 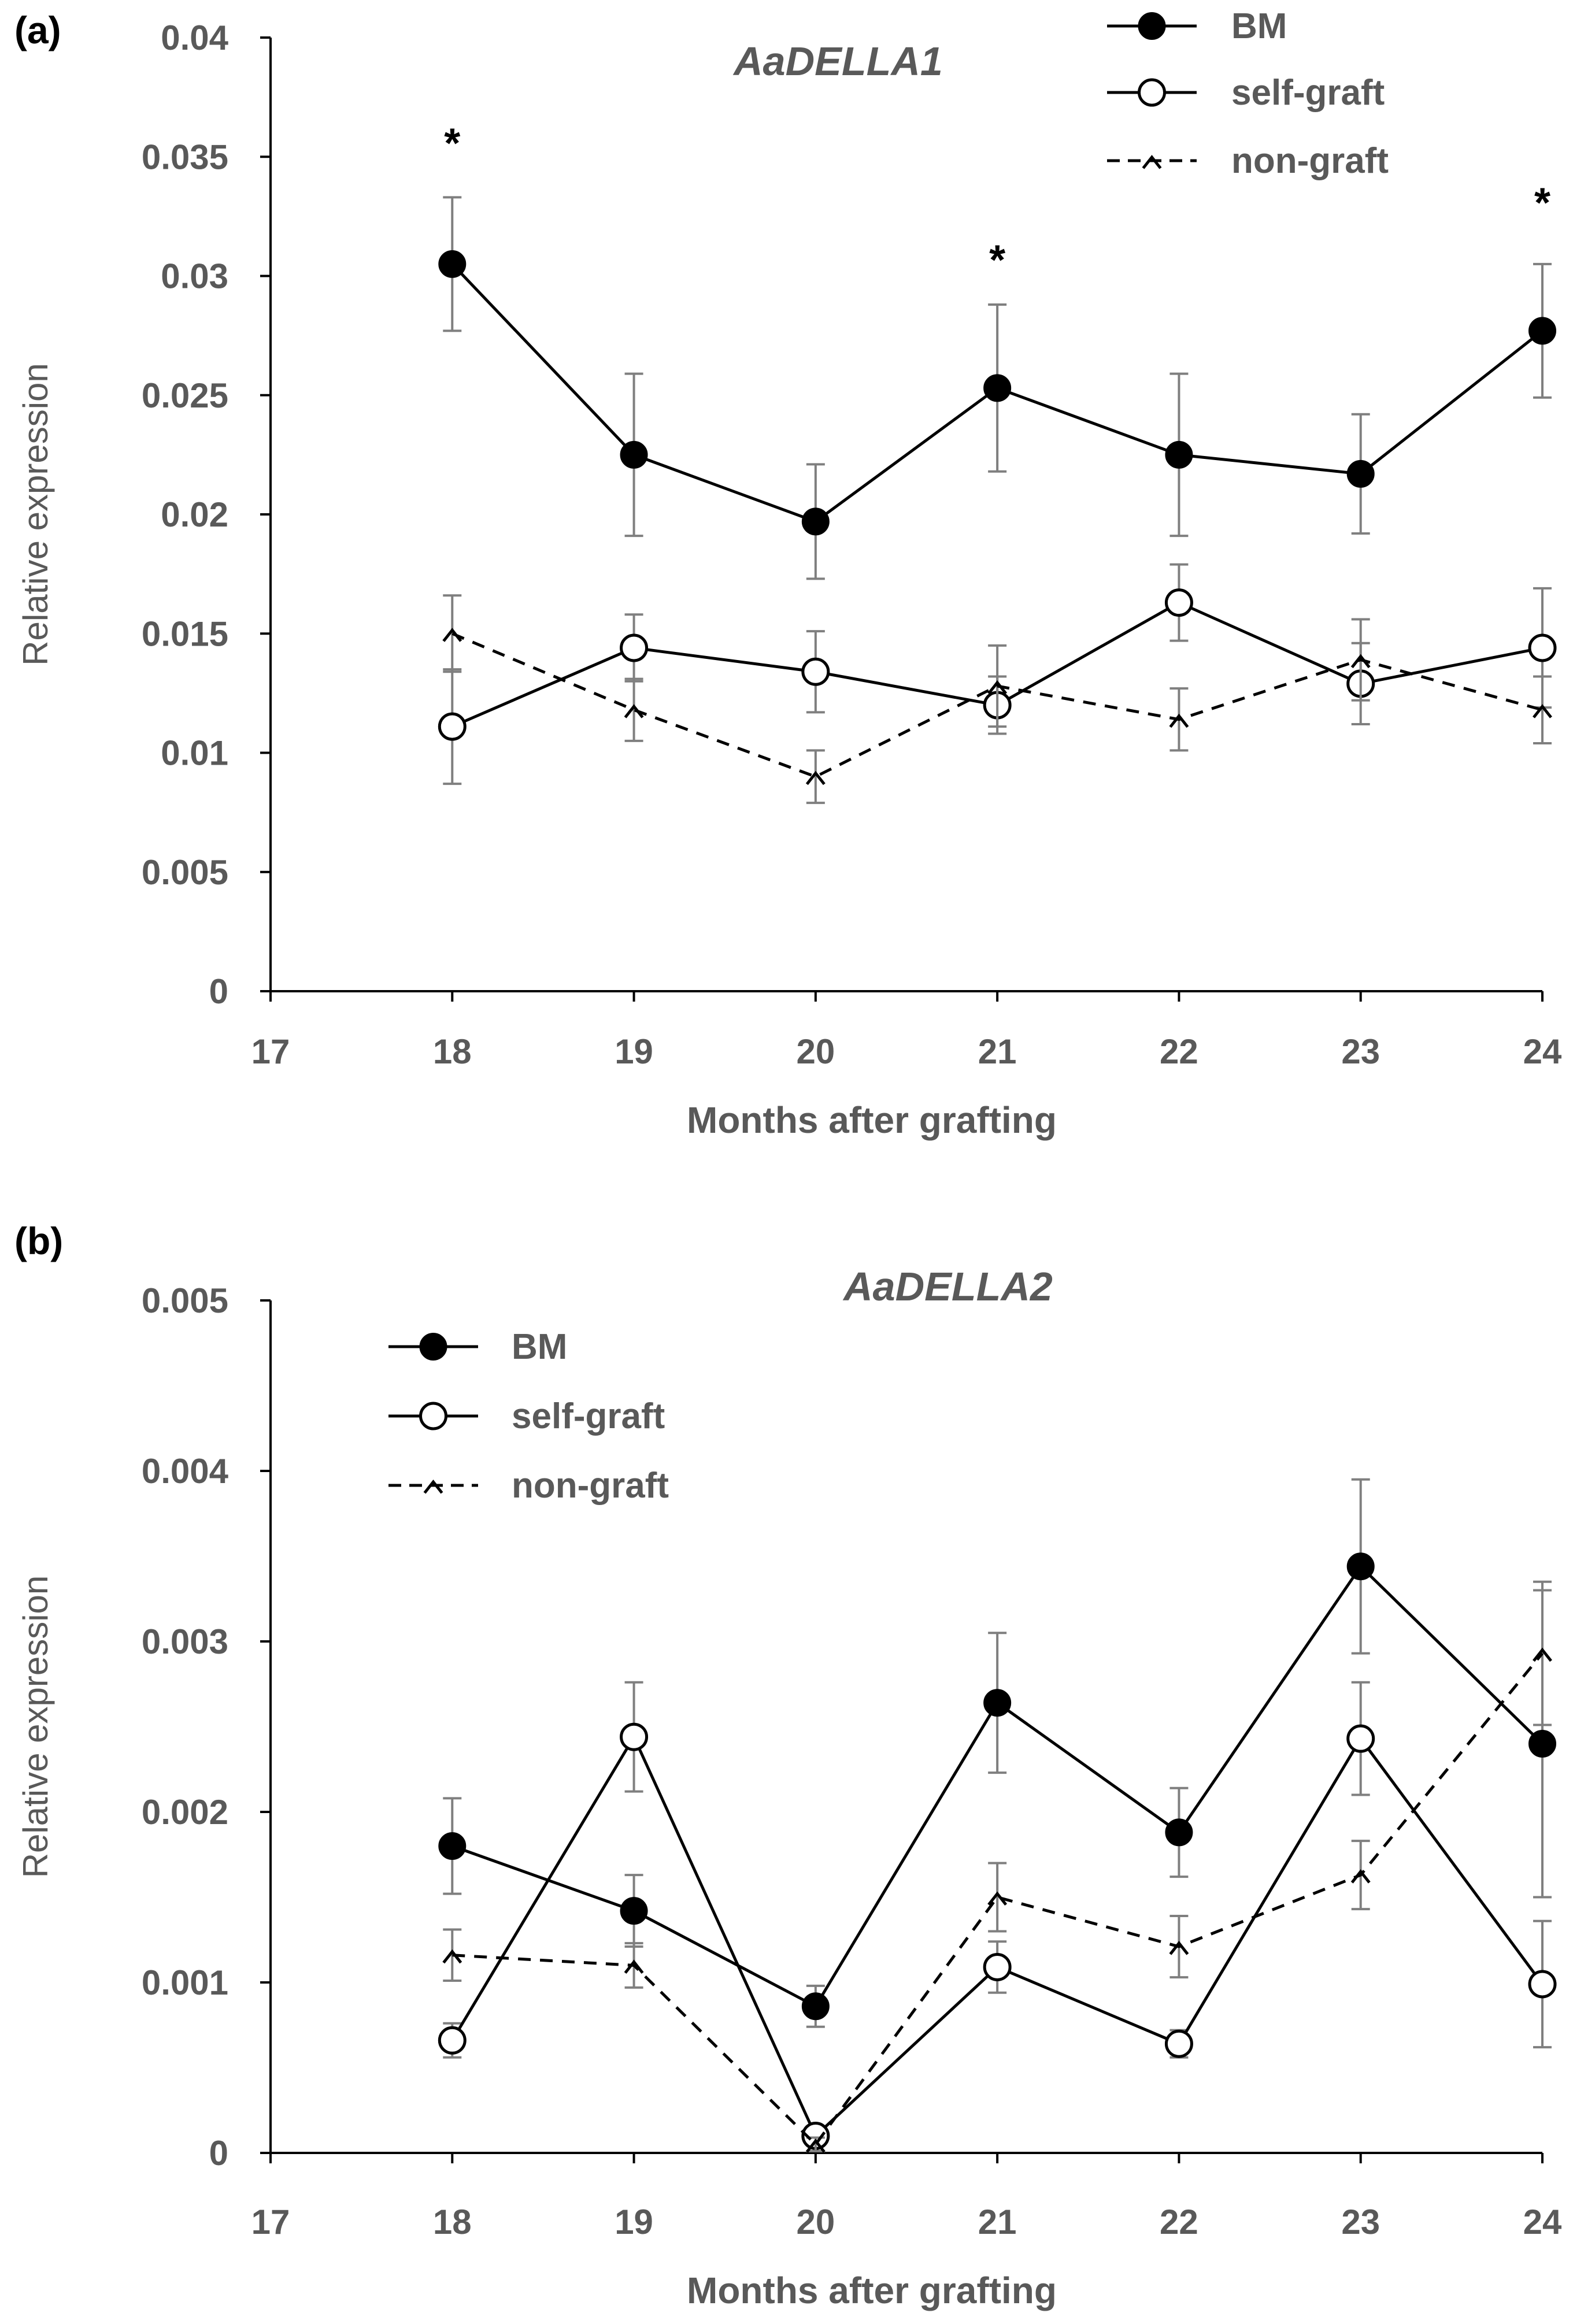 What do you see at coordinates (185, 633) in the screenshot?
I see `y-tick-label: 0.015` at bounding box center [185, 633].